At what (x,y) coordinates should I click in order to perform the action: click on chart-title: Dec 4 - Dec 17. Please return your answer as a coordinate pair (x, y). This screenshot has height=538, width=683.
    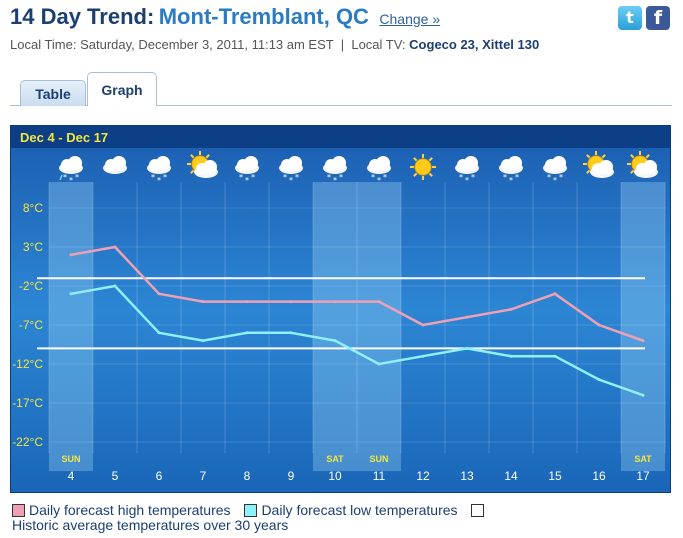
    Looking at the image, I should click on (64, 137).